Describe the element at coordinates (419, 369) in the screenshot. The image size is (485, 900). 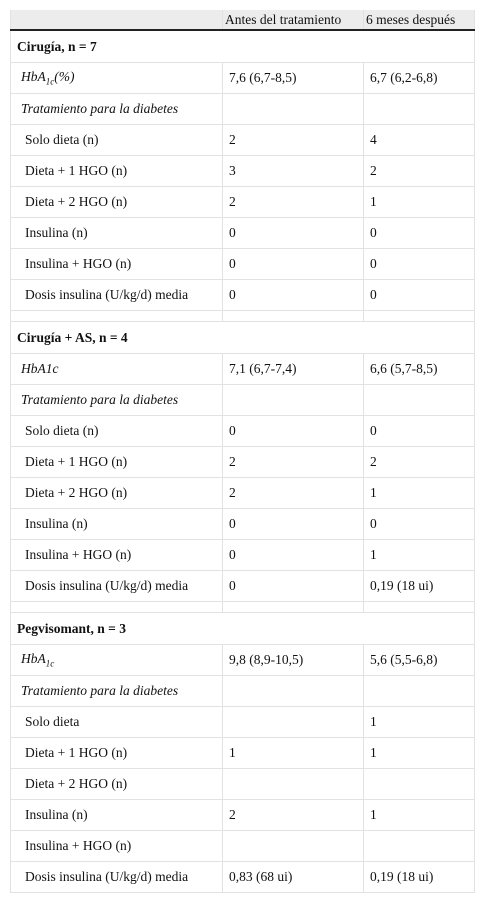
I see `value-cell: 6,6 (5,7-8,5)` at that location.